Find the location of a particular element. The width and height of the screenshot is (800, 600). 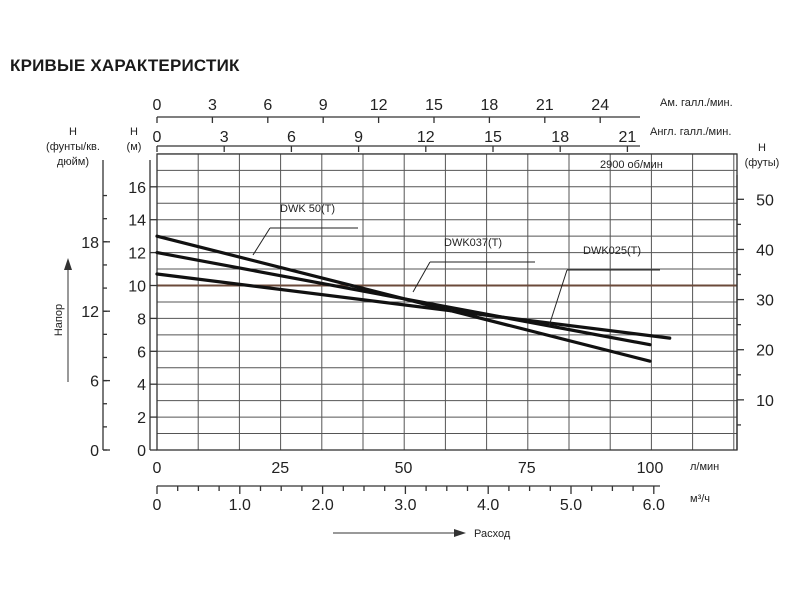

bottom-lpm-axis-label: л/мин is located at coordinates (704, 467).